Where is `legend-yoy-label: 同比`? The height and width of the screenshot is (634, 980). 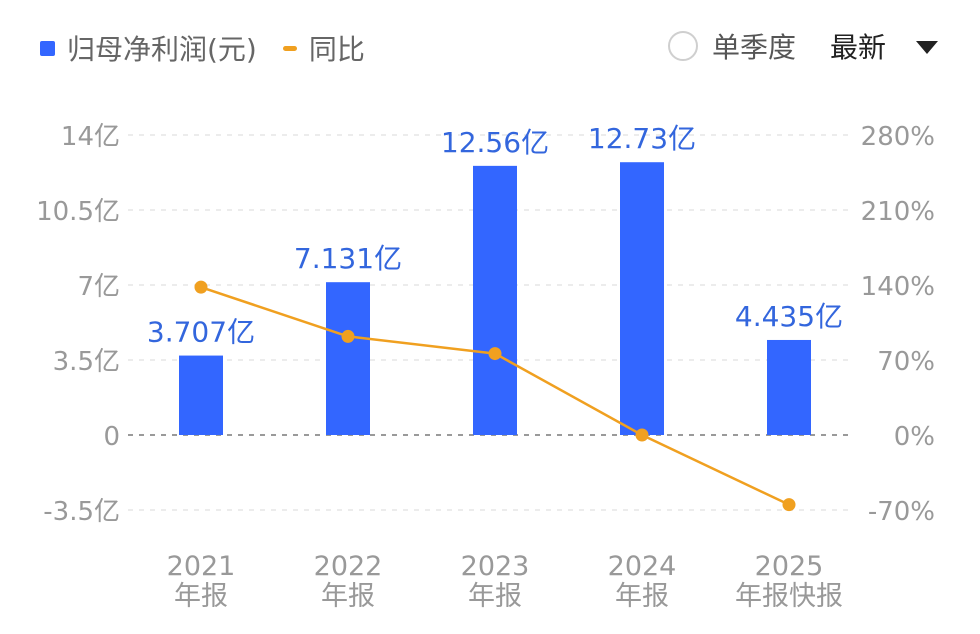 legend-yoy-label: 同比 is located at coordinates (336, 49).